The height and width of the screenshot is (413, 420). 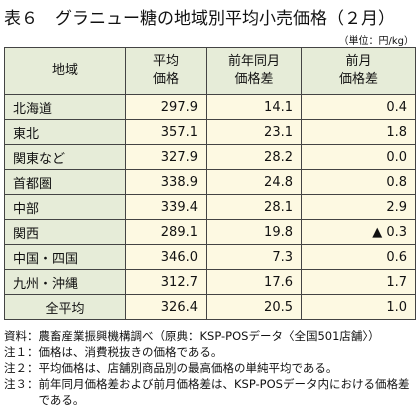 I want to click on header-row: 地域 平均 価格 前年同月 価格差 前月 価格差, so click(x=210, y=71).